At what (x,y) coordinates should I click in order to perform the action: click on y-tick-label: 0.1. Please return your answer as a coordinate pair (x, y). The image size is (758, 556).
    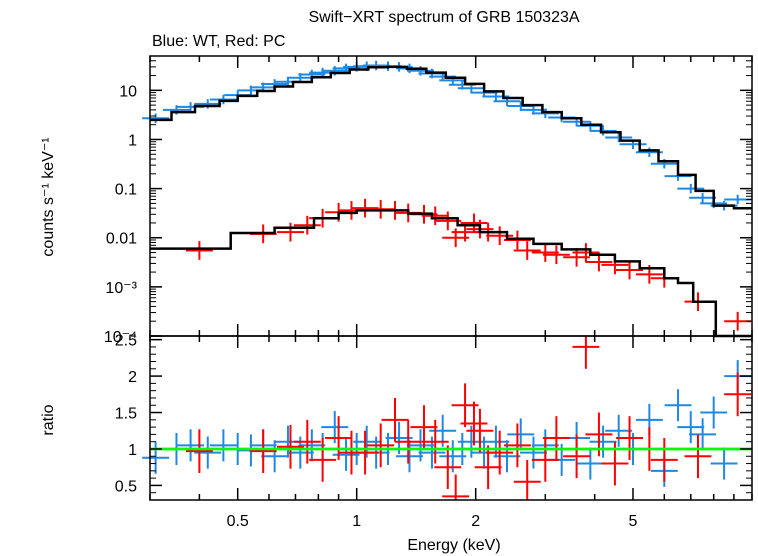
    Looking at the image, I should click on (126, 190).